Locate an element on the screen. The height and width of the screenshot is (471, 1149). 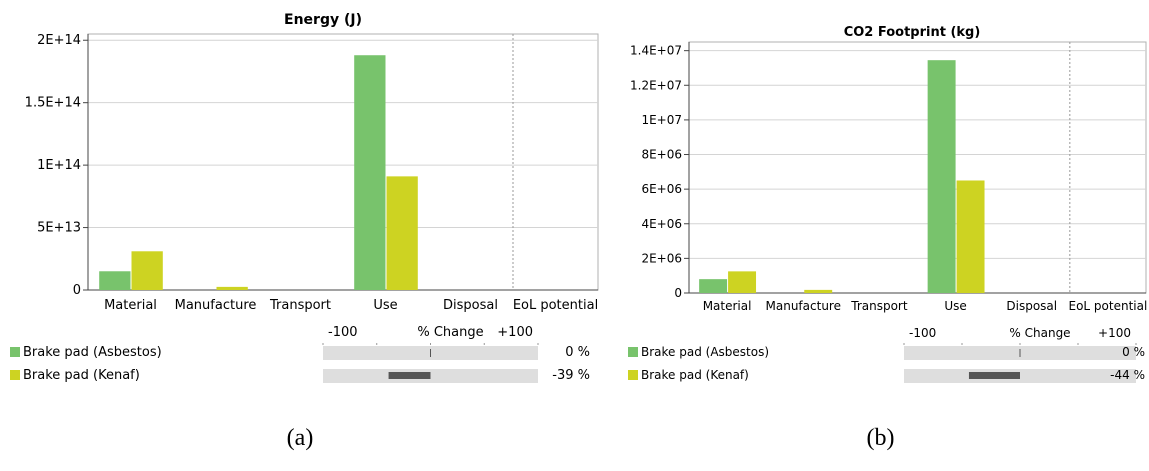
y-tick-label: 1.2E+07 is located at coordinates (656, 85).